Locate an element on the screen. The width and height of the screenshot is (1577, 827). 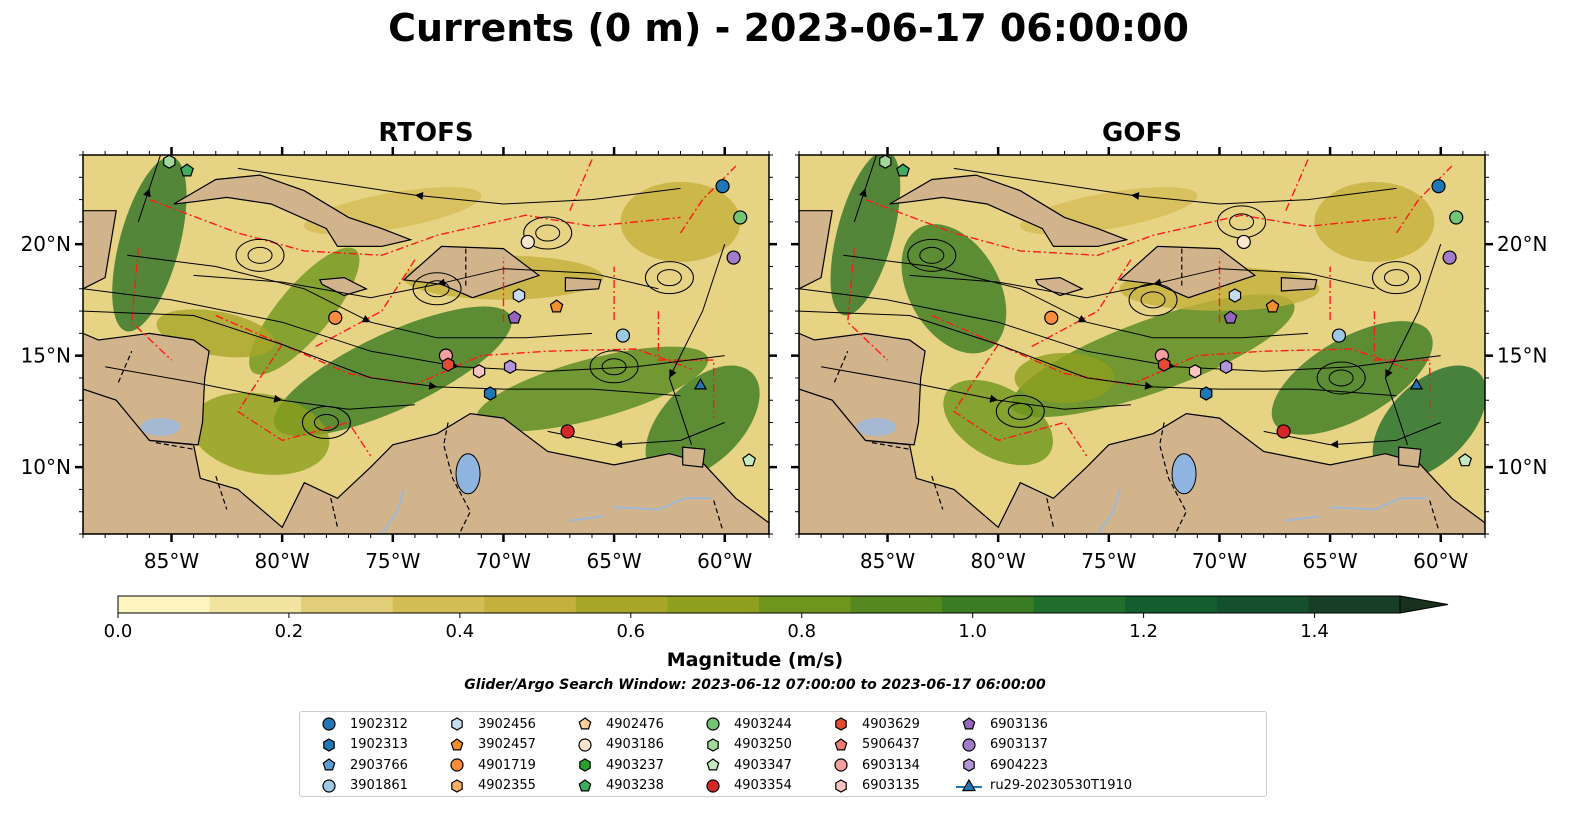
legend-item-label: 4902476 is located at coordinates (635, 724).